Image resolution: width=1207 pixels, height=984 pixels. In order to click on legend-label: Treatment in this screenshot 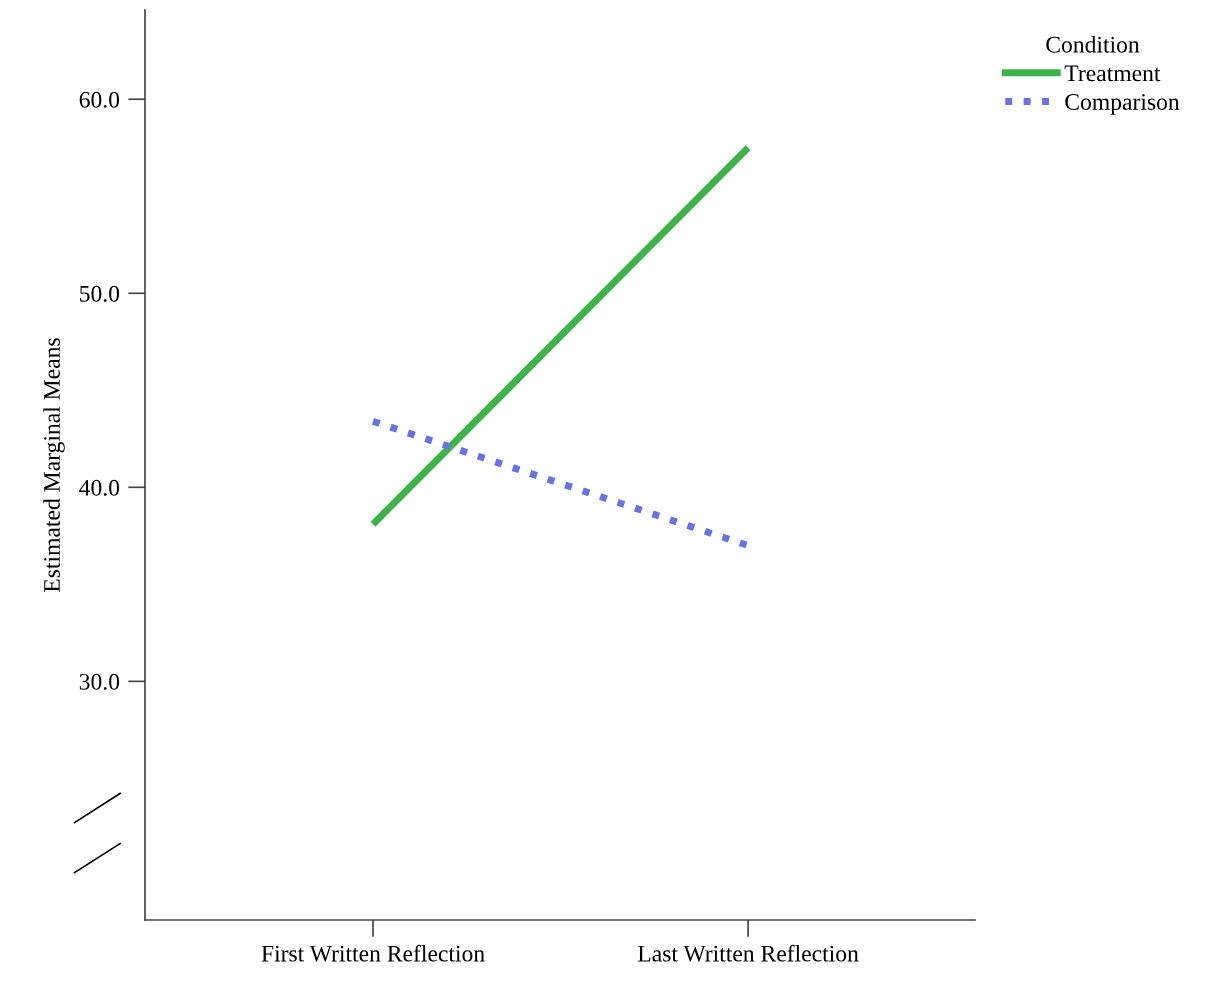, I will do `click(1112, 73)`.